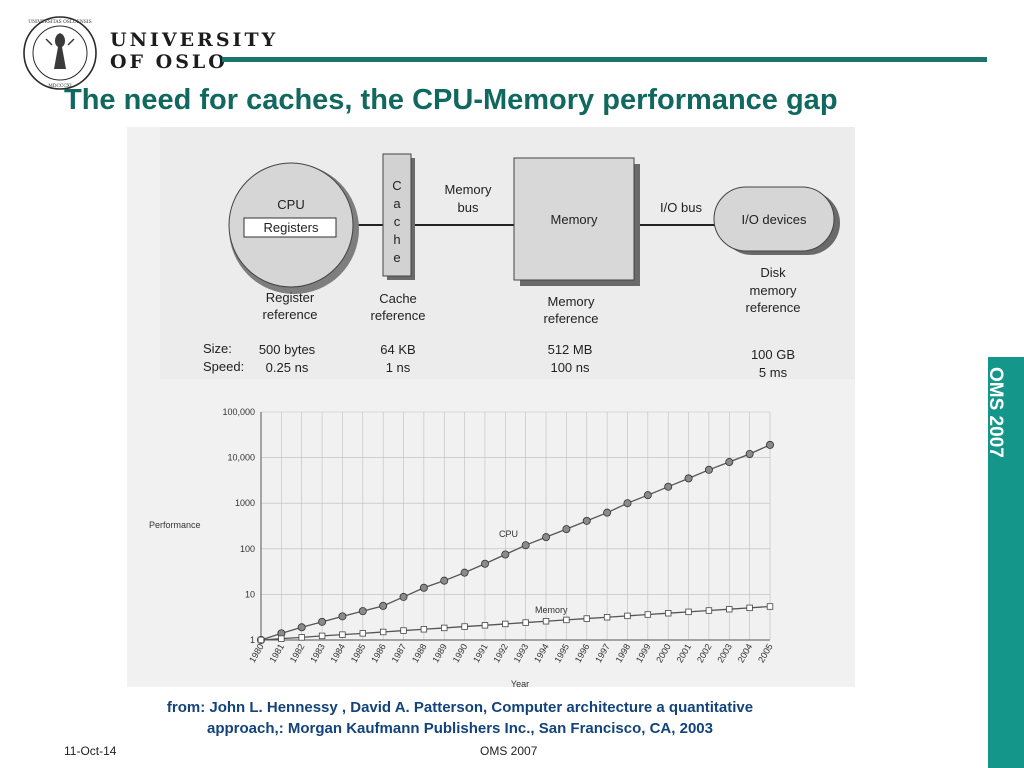 Image resolution: width=1024 pixels, height=768 pixels. I want to click on x-tick-label: 1987, so click(399, 653).